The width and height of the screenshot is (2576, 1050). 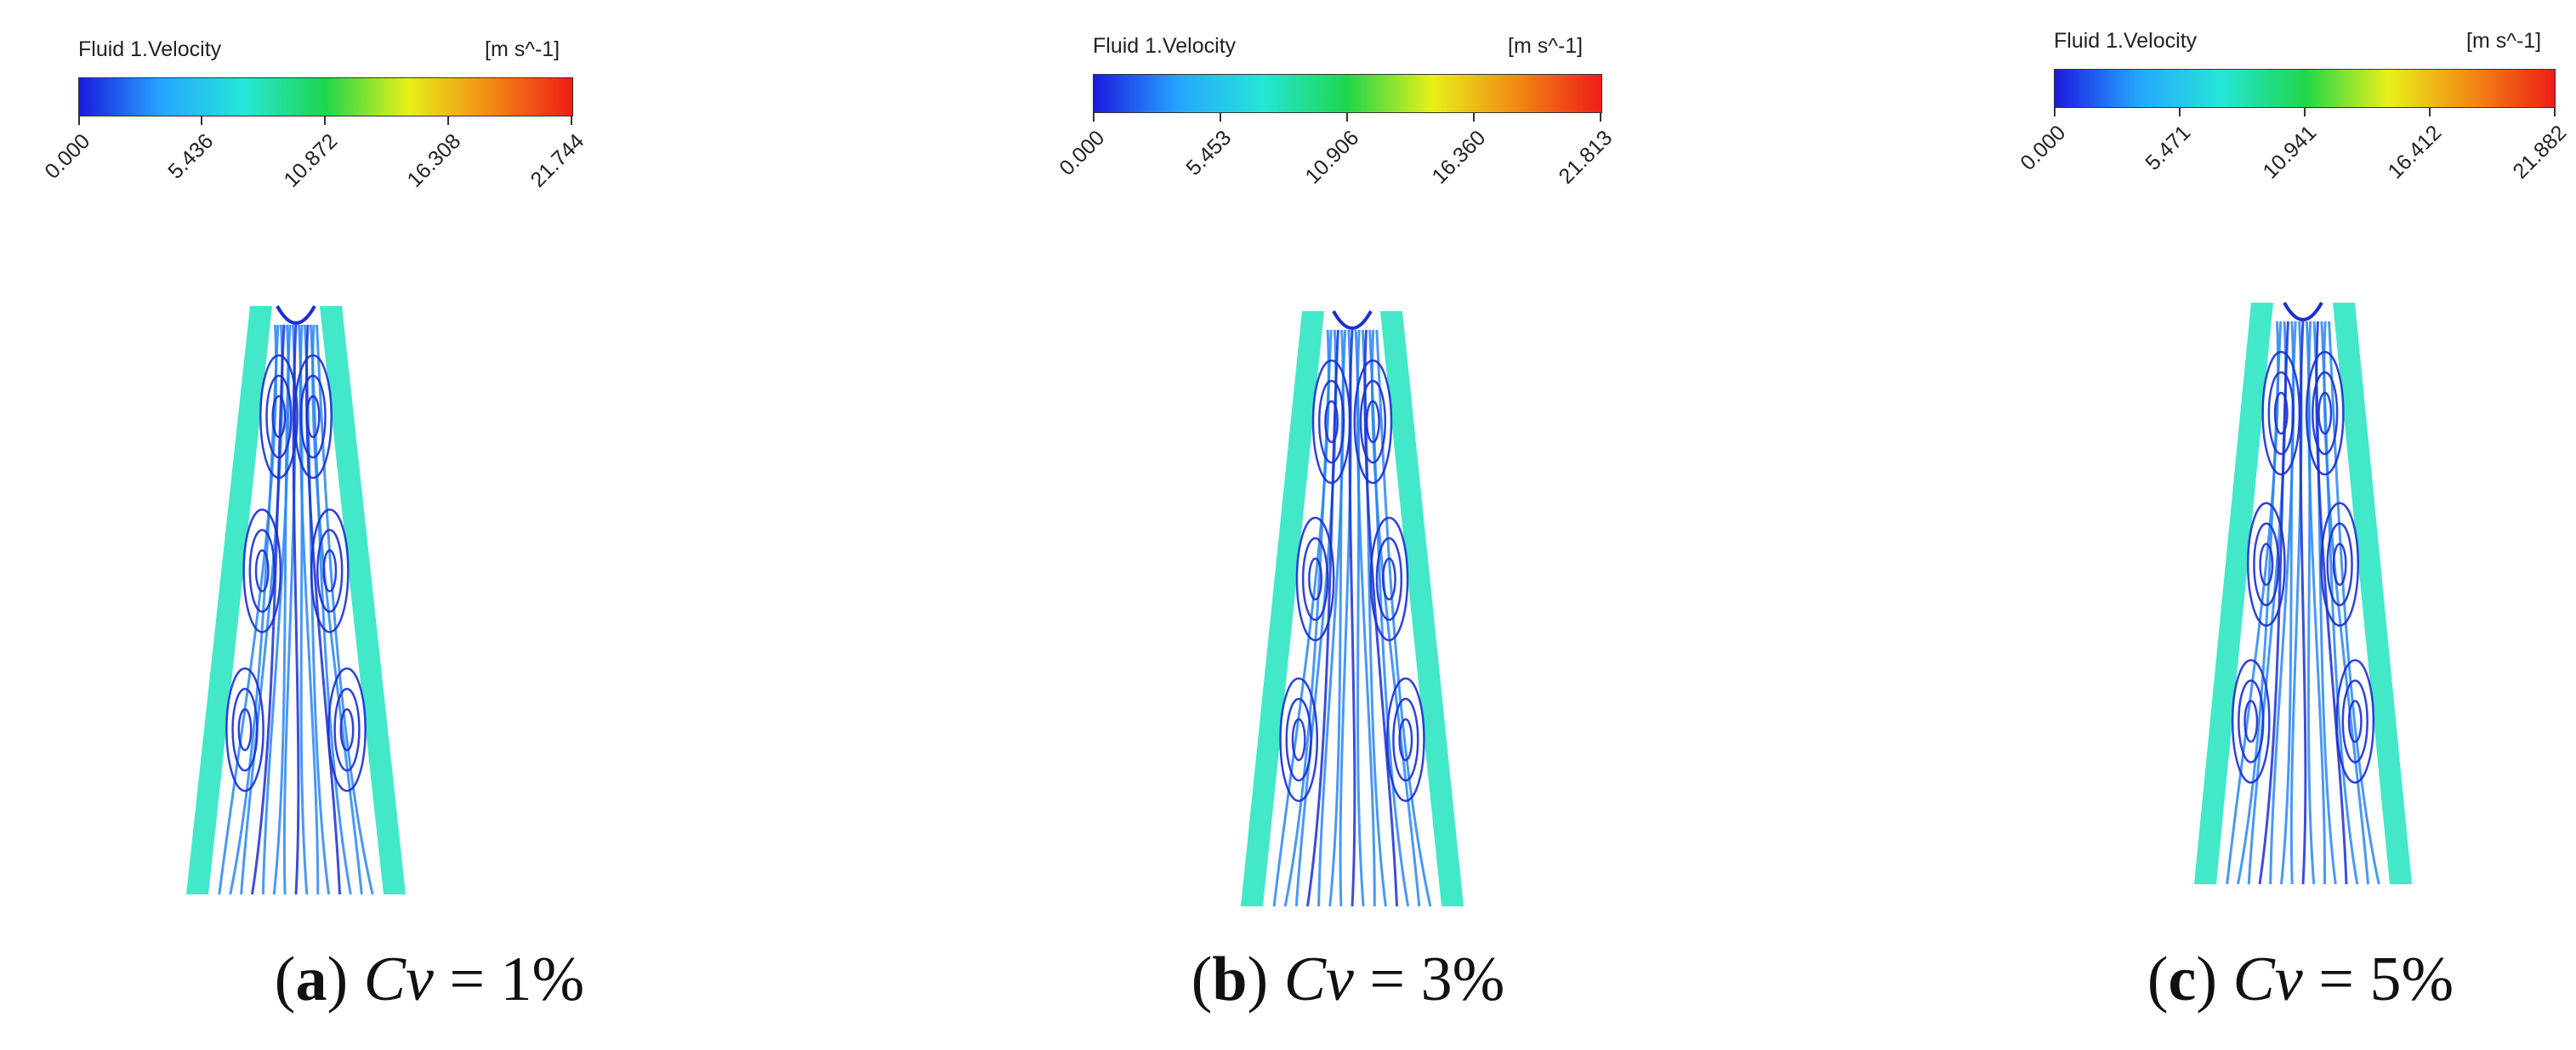 I want to click on caption: (b) Cv = 3%, so click(x=1348, y=979).